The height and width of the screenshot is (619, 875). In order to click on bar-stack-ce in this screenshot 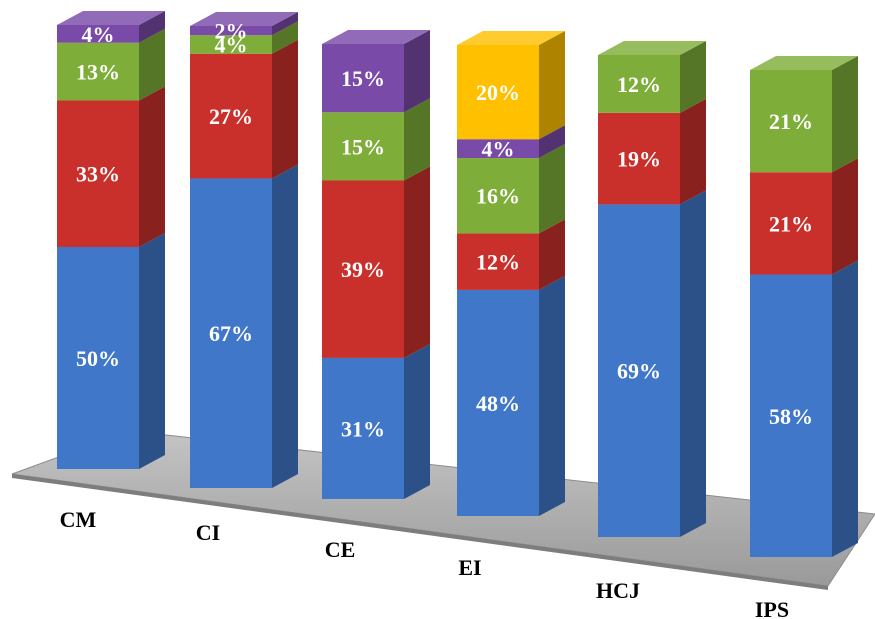, I will do `click(376, 264)`.